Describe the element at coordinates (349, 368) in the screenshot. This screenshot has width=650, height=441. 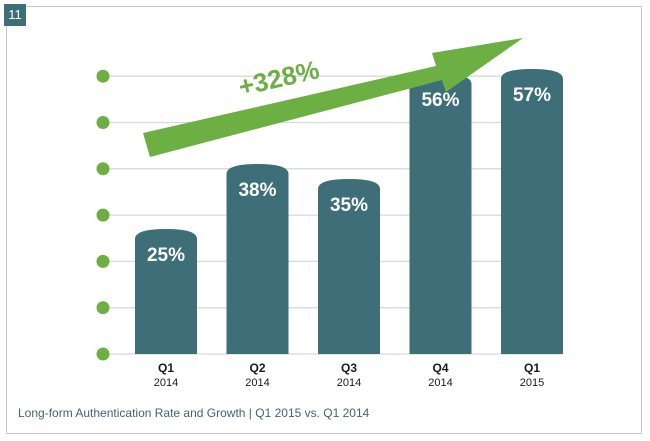
I see `x-tick-quarter: Q3` at that location.